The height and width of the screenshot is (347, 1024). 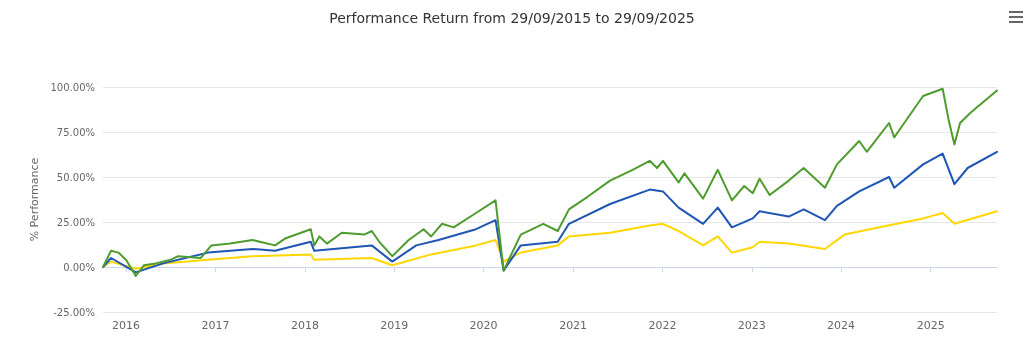 I want to click on x-tick-label: 2020, so click(x=483, y=325).